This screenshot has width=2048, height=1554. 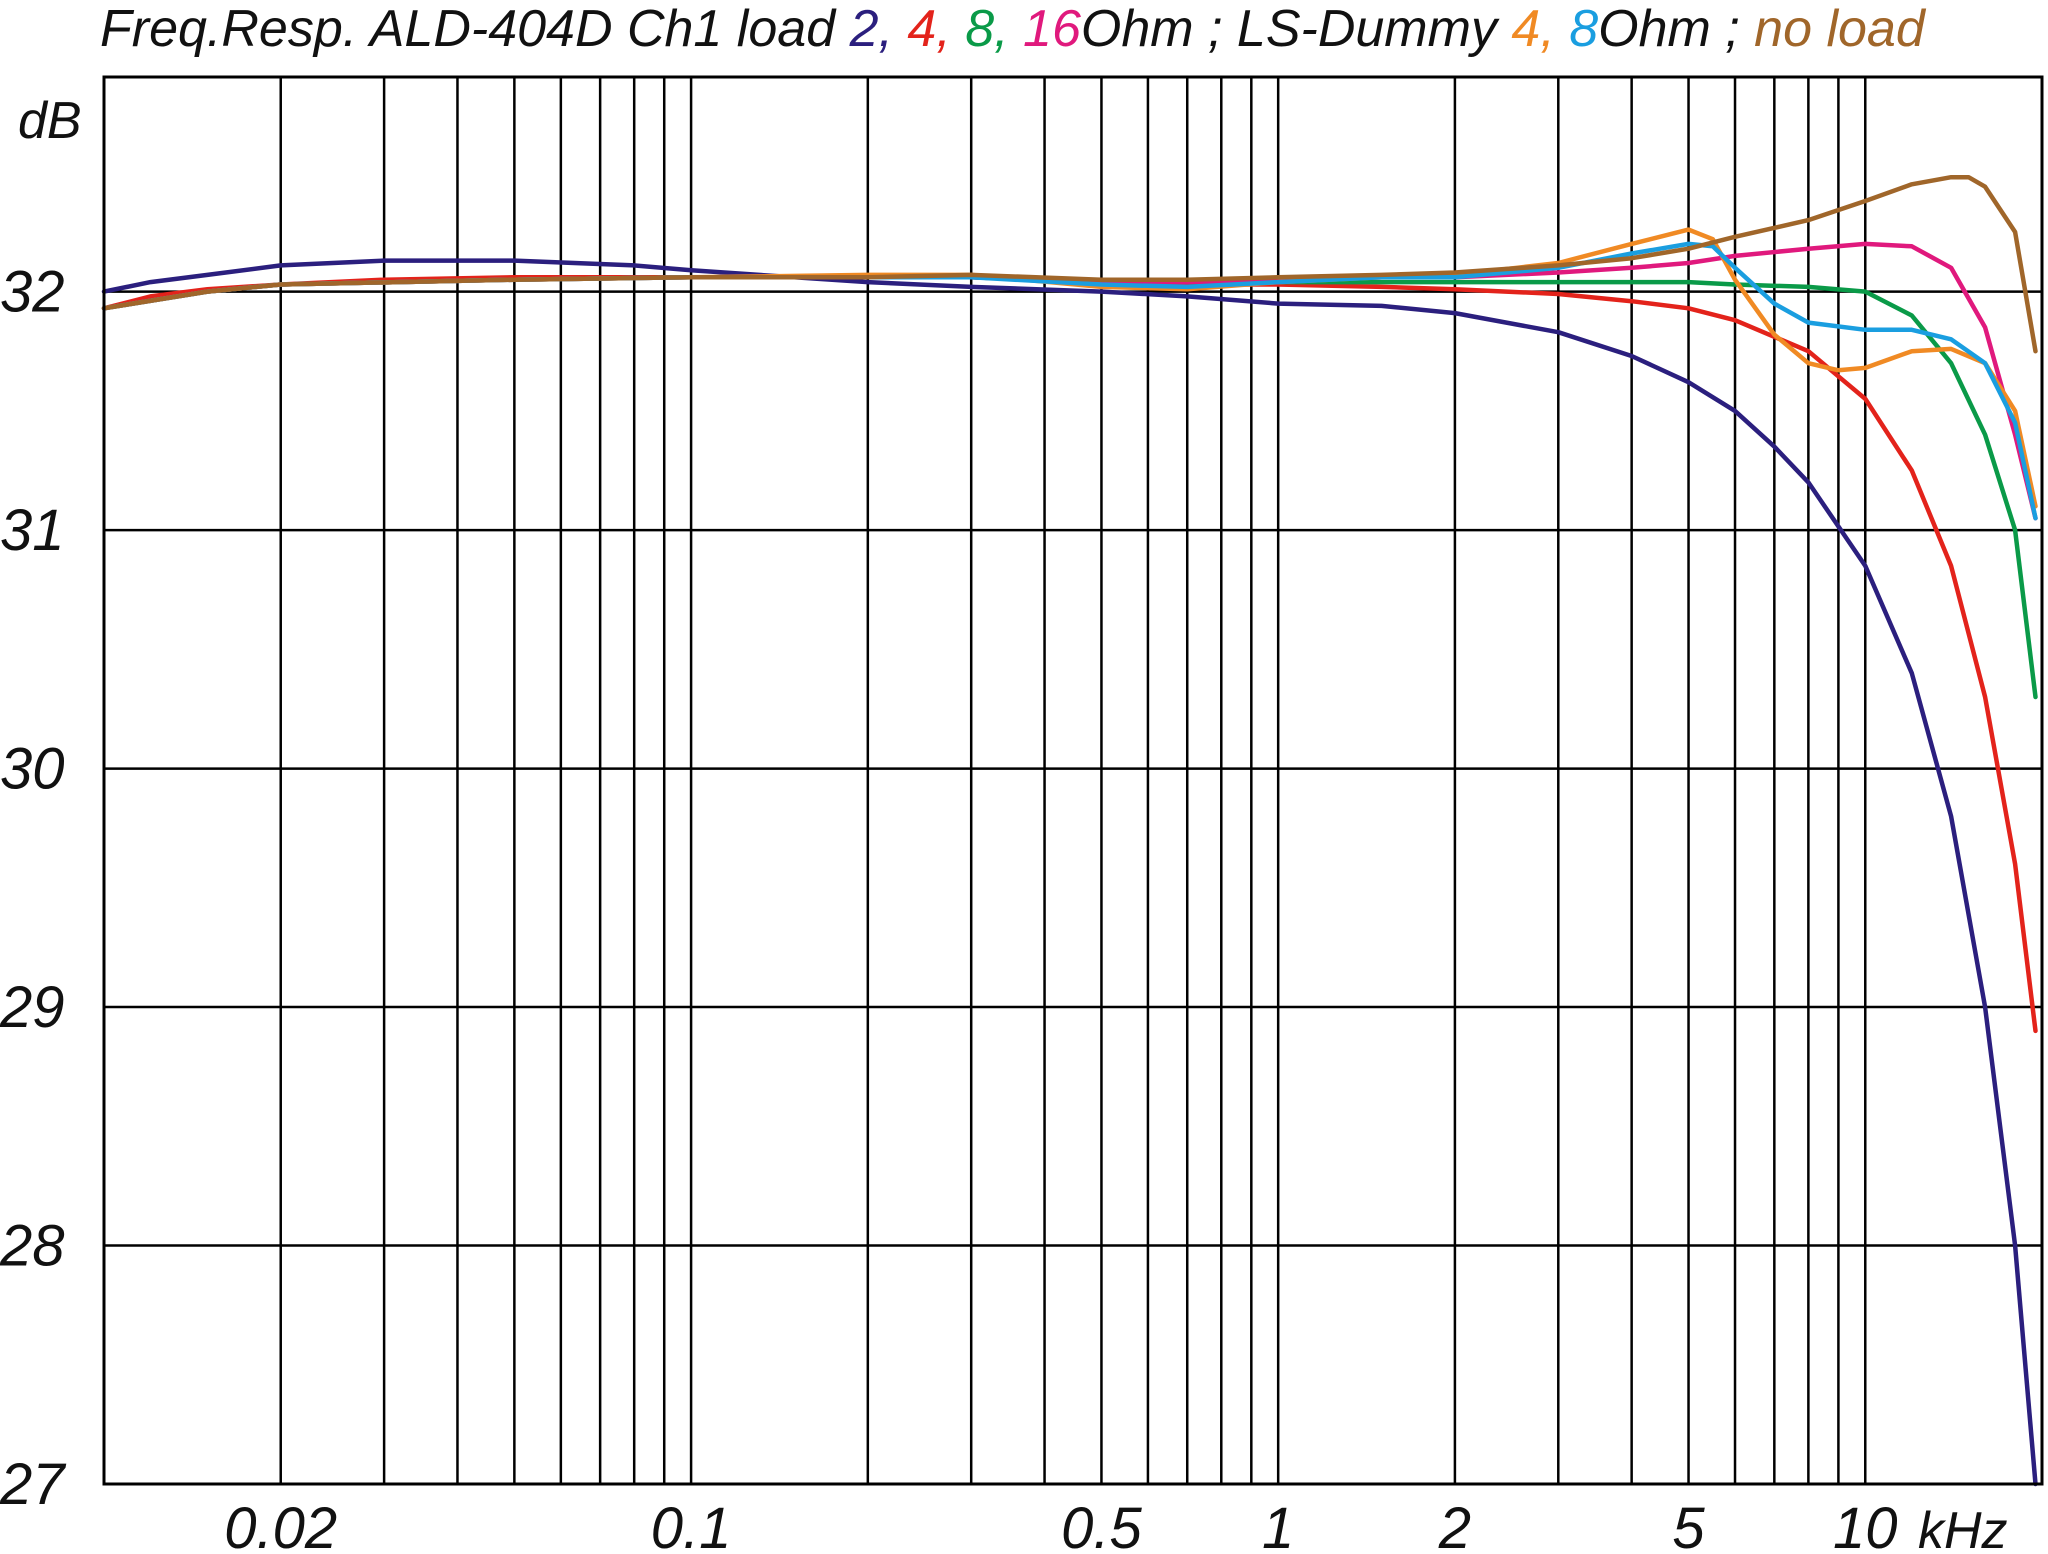 I want to click on y-axis-unit-label: dB, so click(x=50, y=121).